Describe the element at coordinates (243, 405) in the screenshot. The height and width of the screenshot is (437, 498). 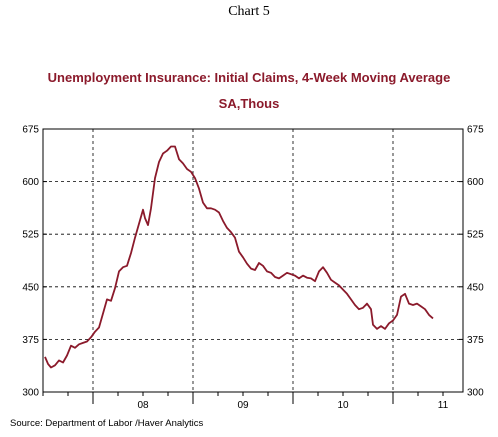
I see `x-tick-label: 09` at that location.